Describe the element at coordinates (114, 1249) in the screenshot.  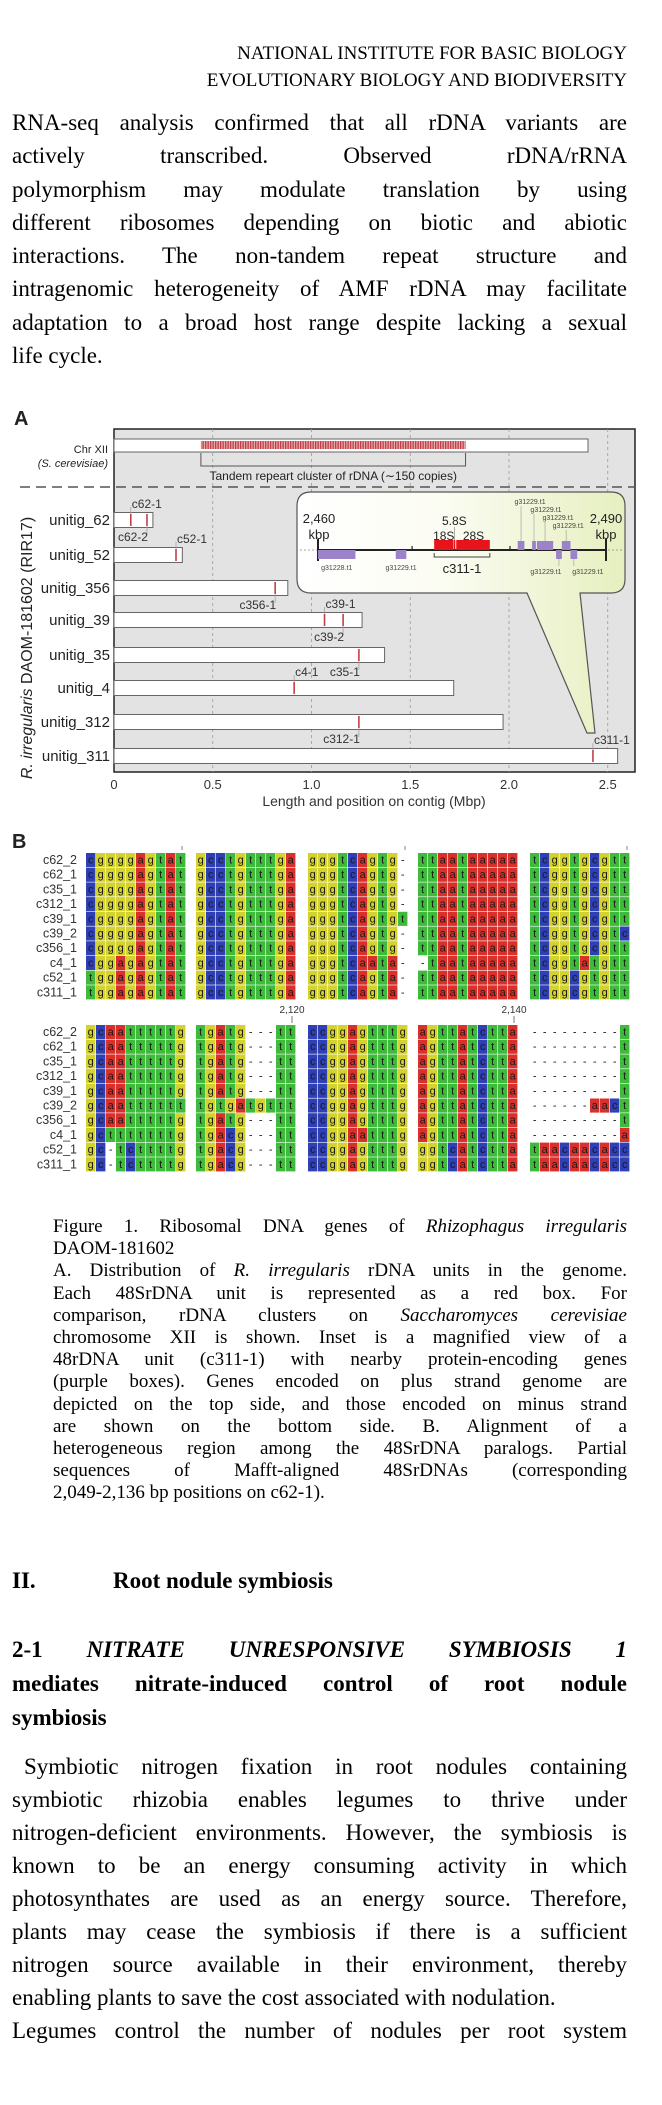
I see `text-span: DAOM-181602` at that location.